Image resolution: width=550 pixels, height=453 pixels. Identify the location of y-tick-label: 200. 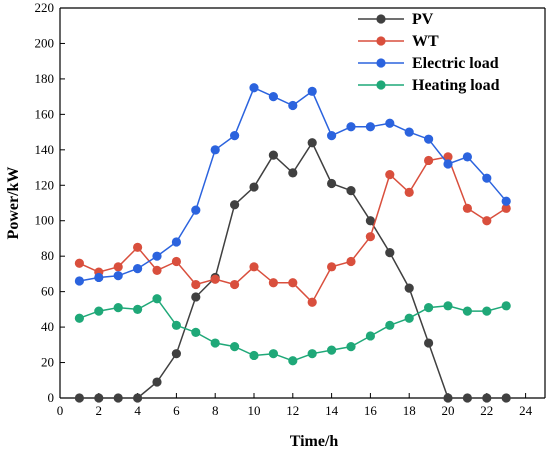
(45, 42).